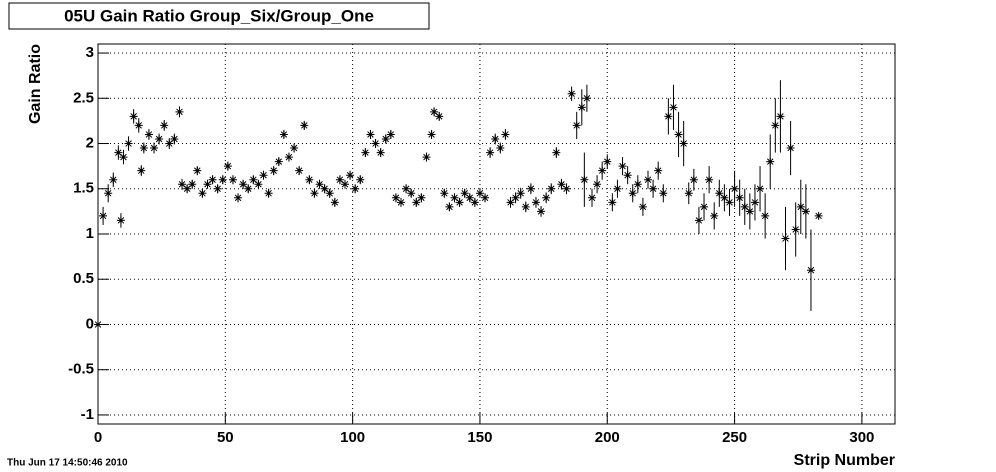  Describe the element at coordinates (225, 437) in the screenshot. I see `x-tick-label: 50` at that location.